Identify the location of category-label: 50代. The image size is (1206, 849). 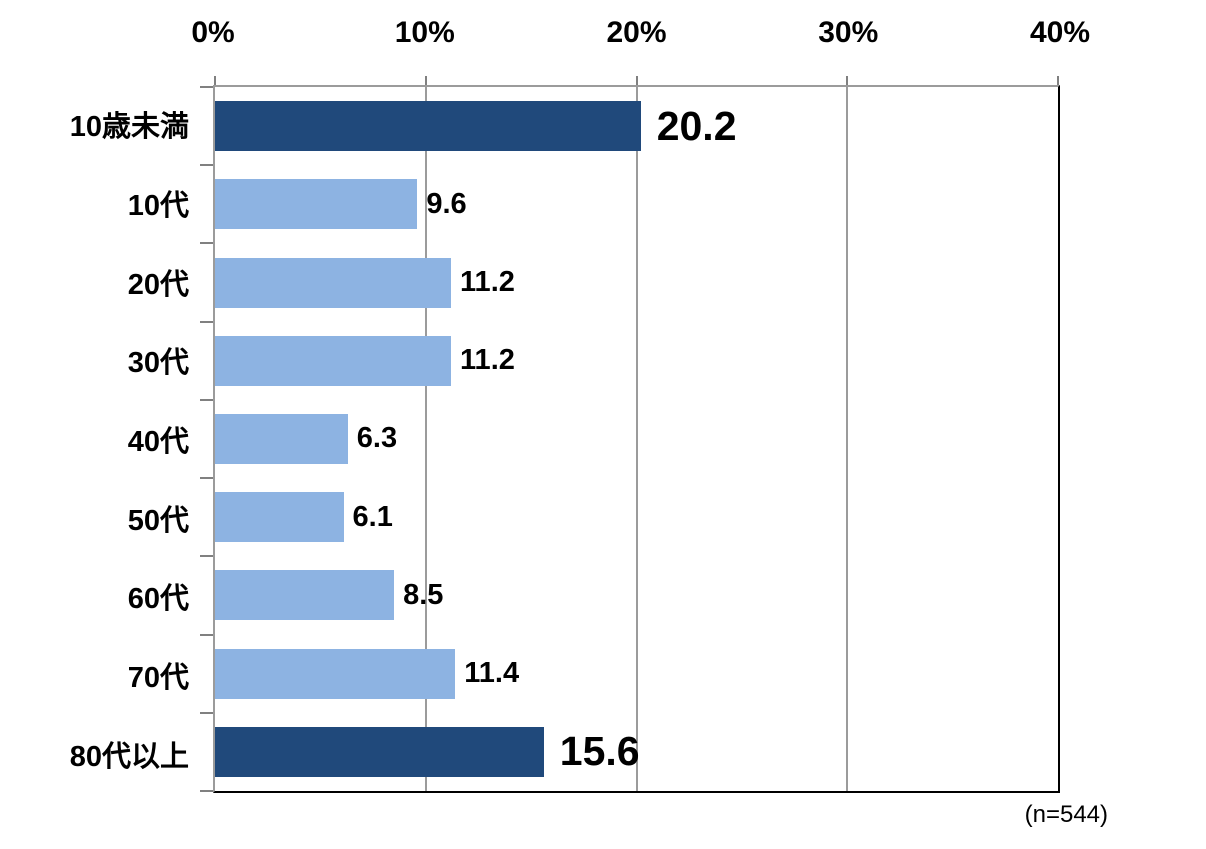
(158, 520).